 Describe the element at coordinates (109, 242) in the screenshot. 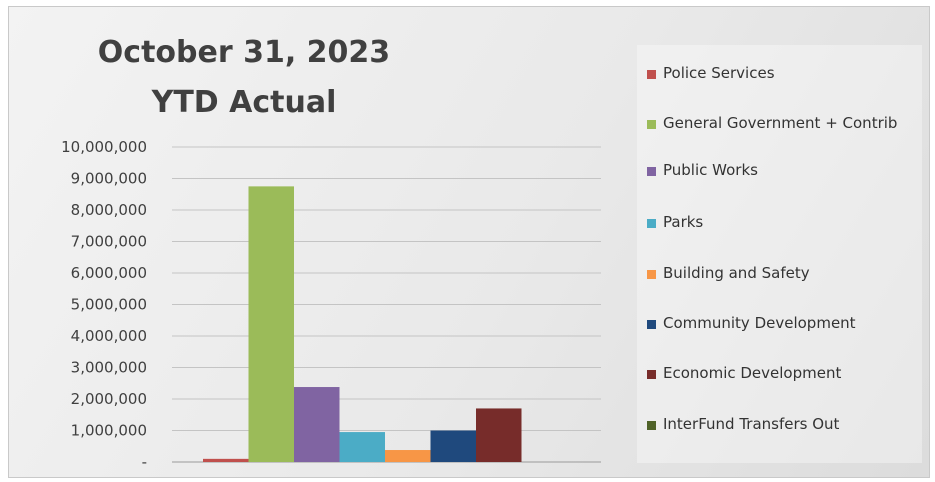

I see `y-tick-label: 7,000,000` at that location.